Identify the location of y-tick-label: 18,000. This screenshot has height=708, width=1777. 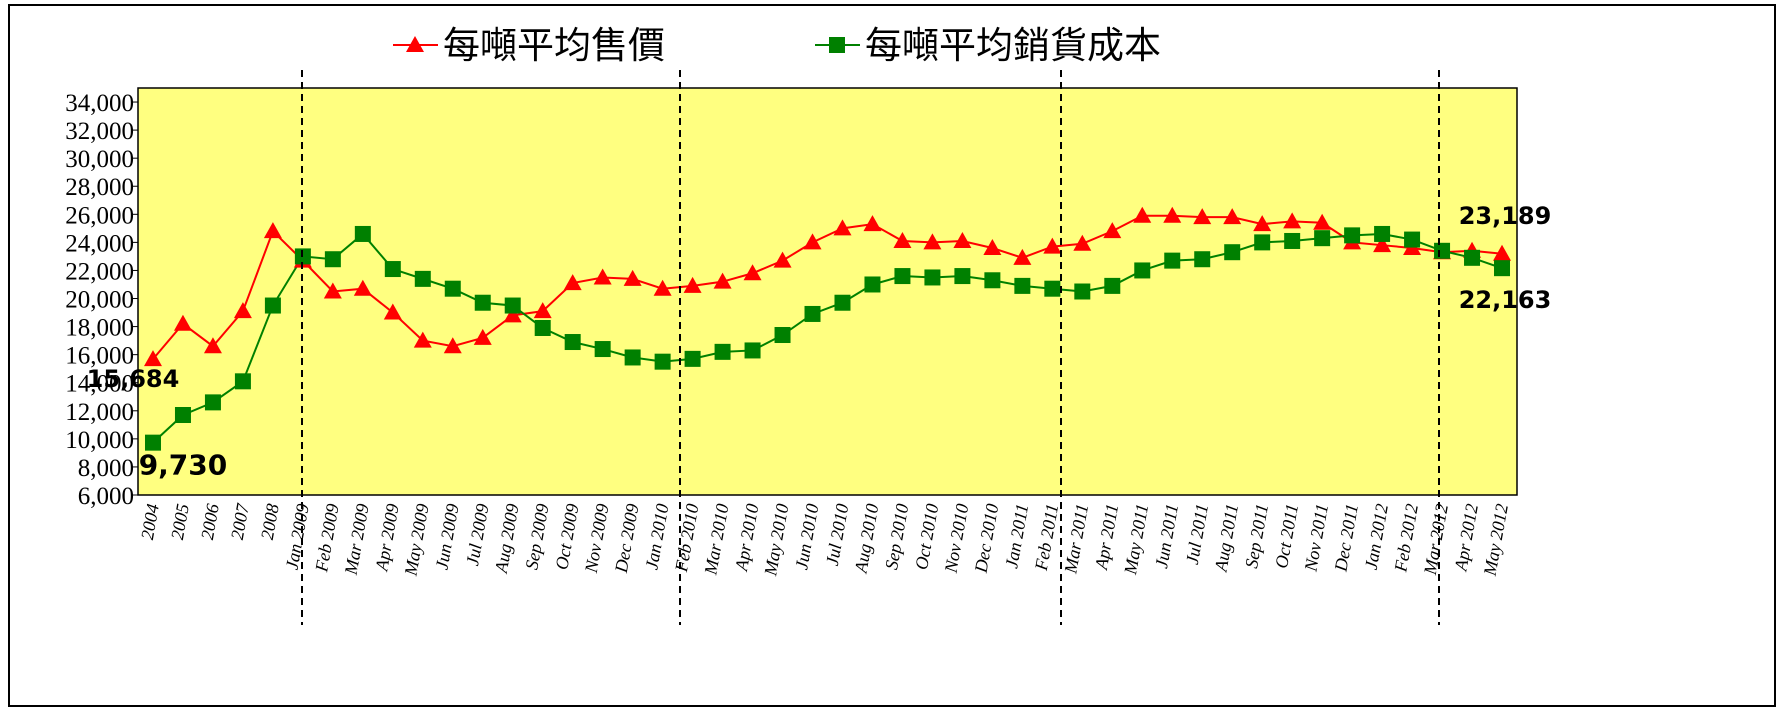
(99, 328).